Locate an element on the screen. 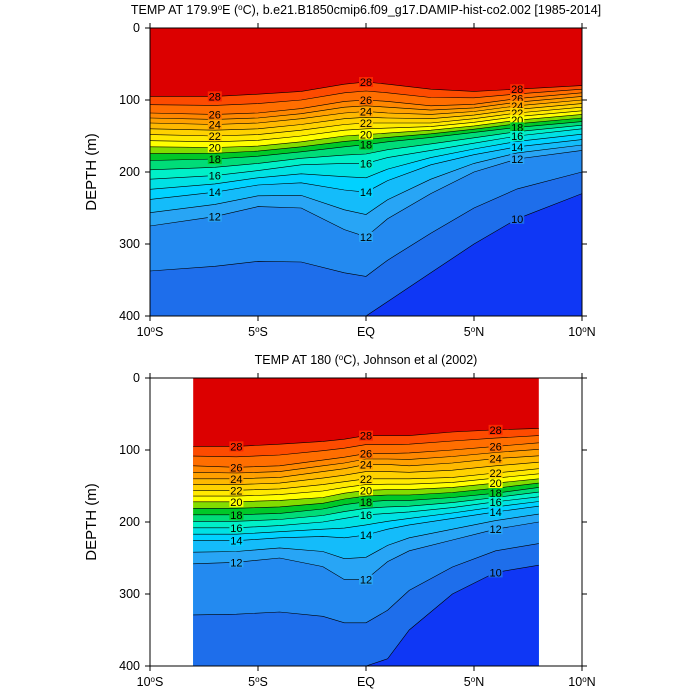 The width and height of the screenshot is (700, 700). panel-top-ylabel: DEPTH (m) is located at coordinates (91, 172).